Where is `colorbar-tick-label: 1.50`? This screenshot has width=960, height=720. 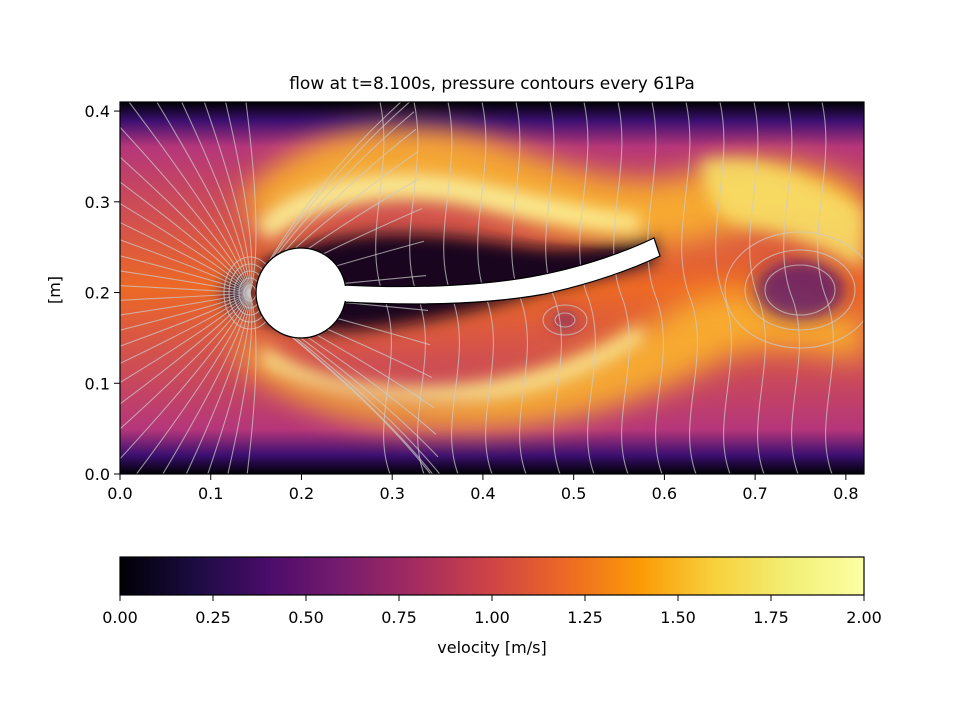
colorbar-tick-label: 1.50 is located at coordinates (678, 617).